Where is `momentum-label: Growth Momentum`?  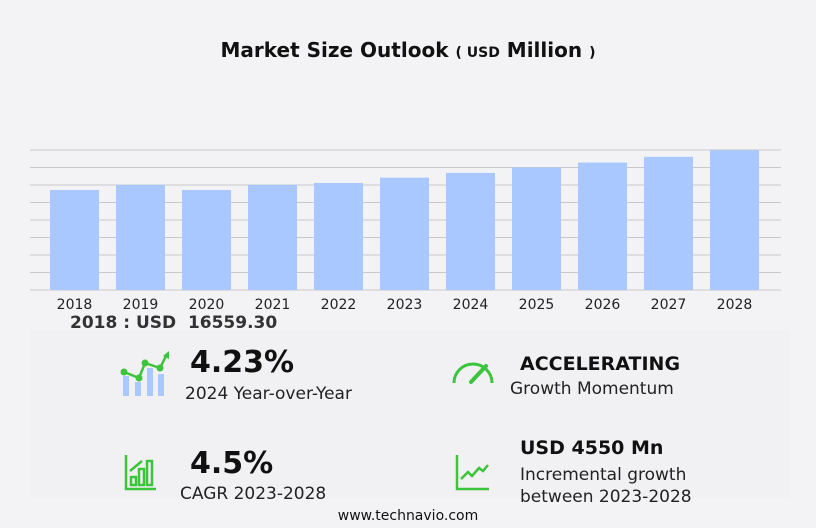
momentum-label: Growth Momentum is located at coordinates (592, 389).